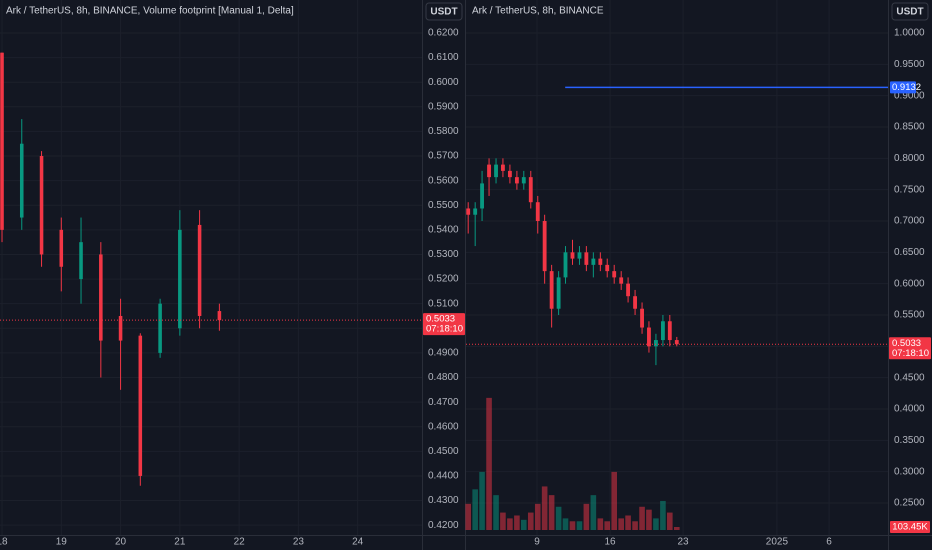  Describe the element at coordinates (683, 542) in the screenshot. I see `x-tick-label: 23` at that location.